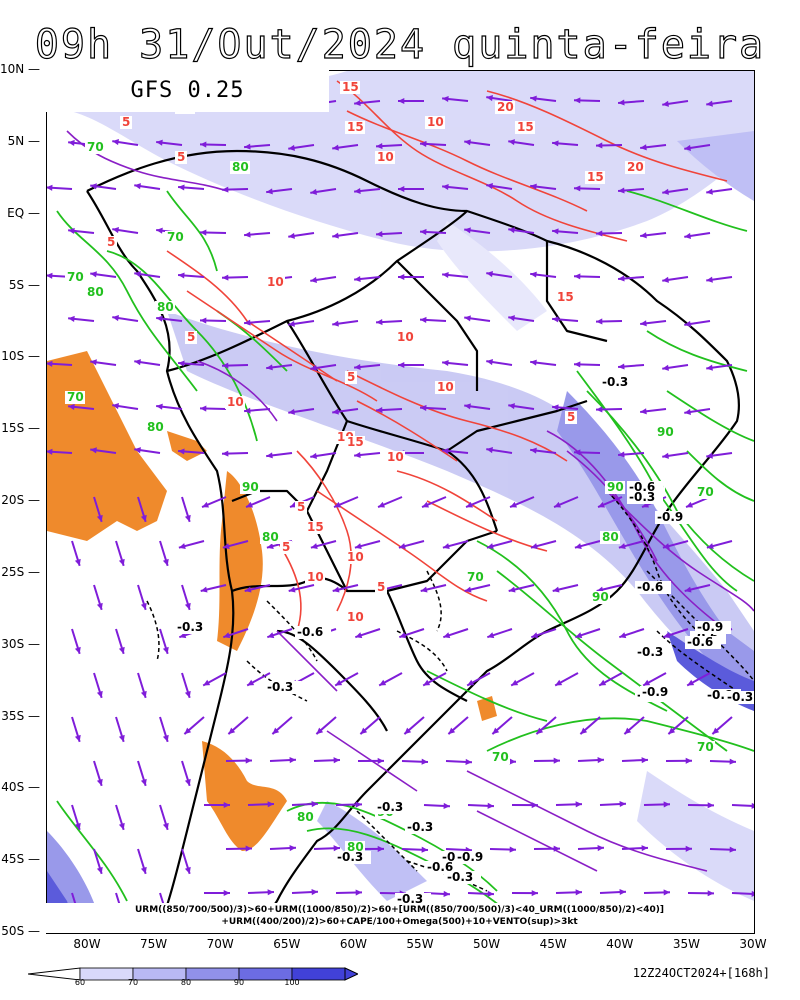 The image size is (800, 1000). I want to click on contour-label: 70, so click(705, 492).